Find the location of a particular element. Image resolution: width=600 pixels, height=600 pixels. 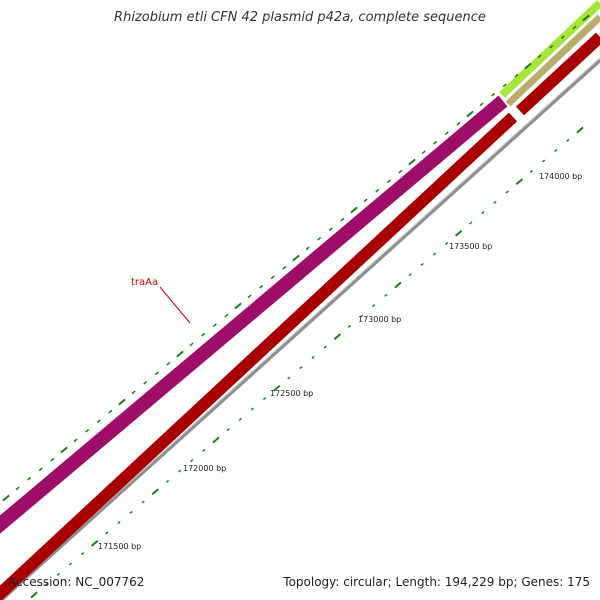

traAa-label-connector is located at coordinates (175, 305).